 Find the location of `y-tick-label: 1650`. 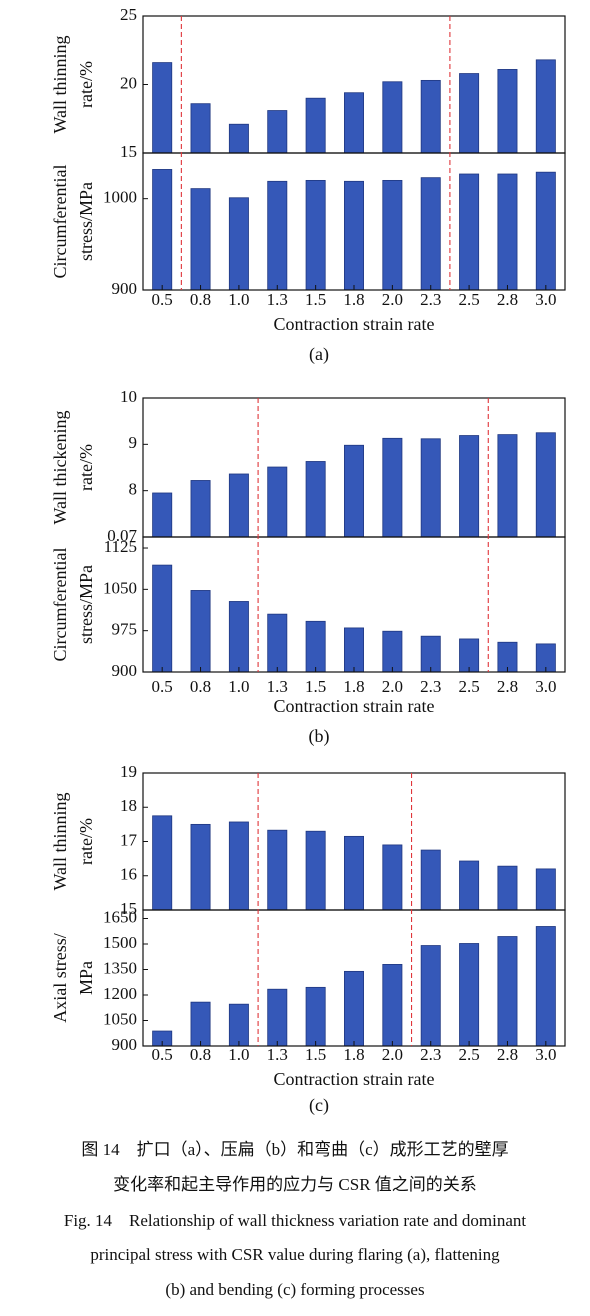

y-tick-label: 1650 is located at coordinates (120, 916).